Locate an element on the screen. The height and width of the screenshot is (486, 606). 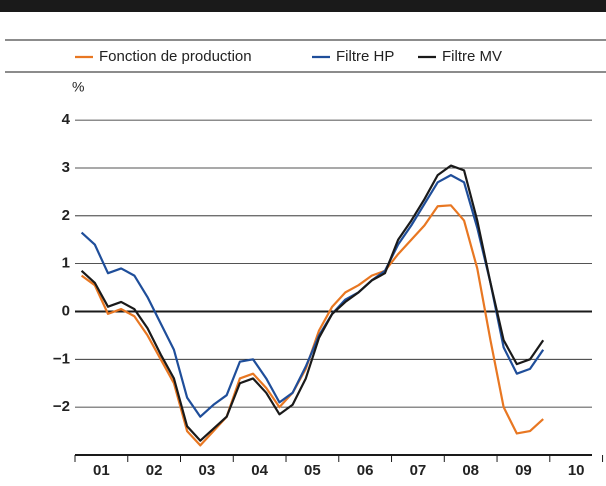
y-tick-label: 1 is located at coordinates (66, 263).